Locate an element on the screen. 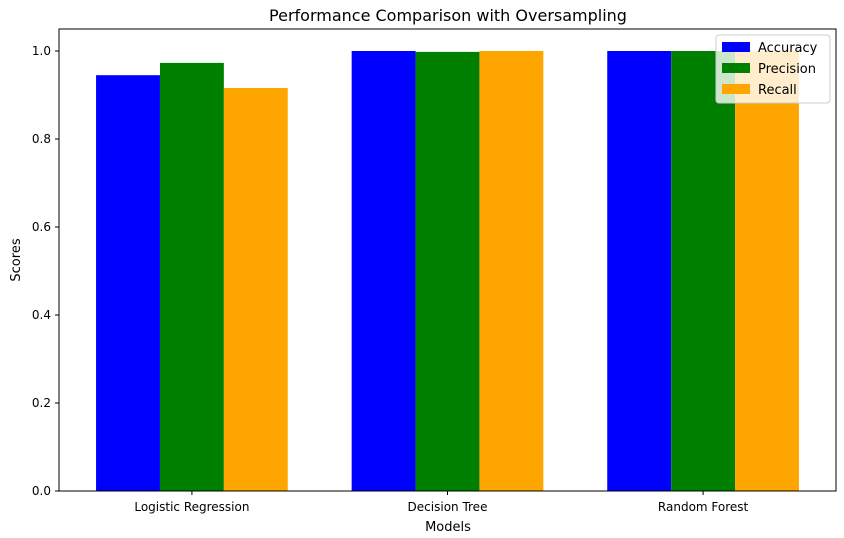  x-tick-label: Random Forest is located at coordinates (703, 507).